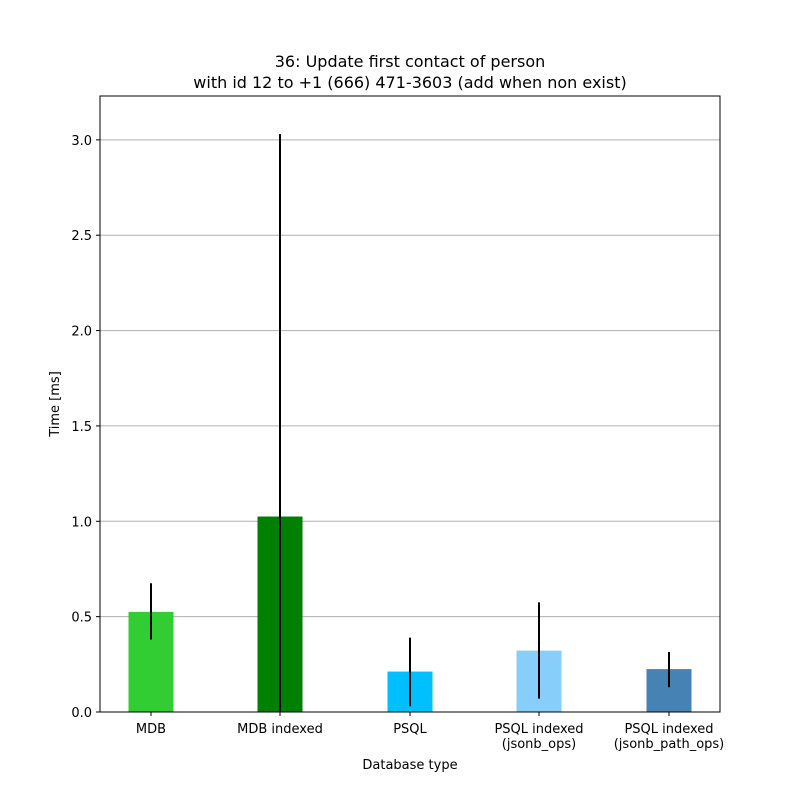 This screenshot has width=800, height=800. What do you see at coordinates (81, 141) in the screenshot?
I see `y-tick-label: 3.0` at bounding box center [81, 141].